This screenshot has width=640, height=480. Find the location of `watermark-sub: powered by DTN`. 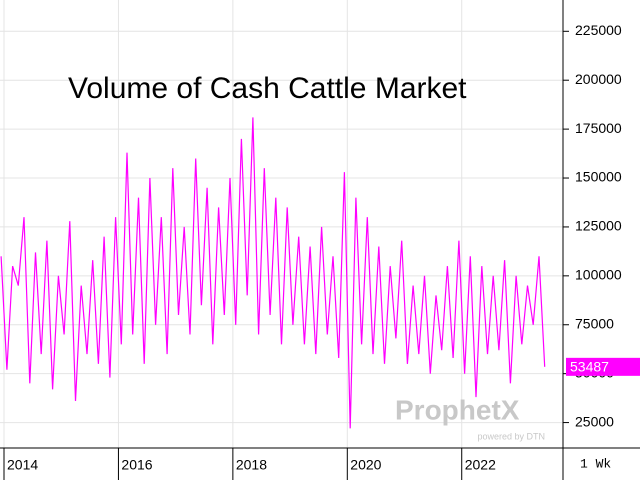

watermark-sub: powered by DTN is located at coordinates (511, 436).